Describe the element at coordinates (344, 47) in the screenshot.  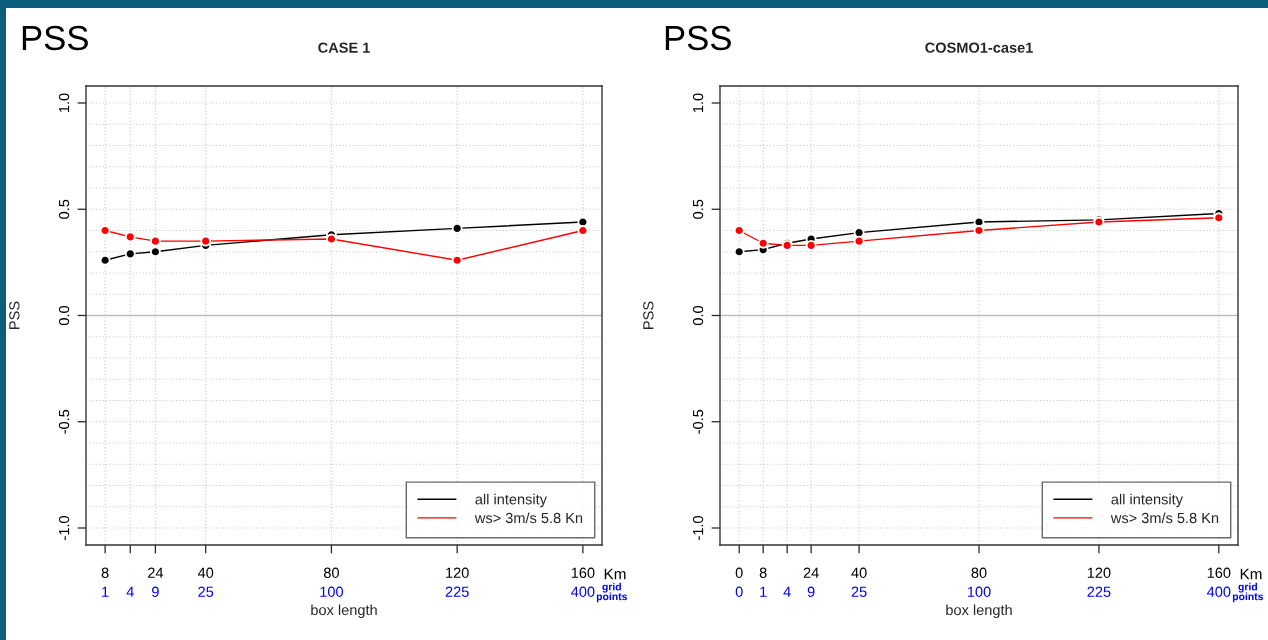
I see `chart-title: CASE 1` at that location.